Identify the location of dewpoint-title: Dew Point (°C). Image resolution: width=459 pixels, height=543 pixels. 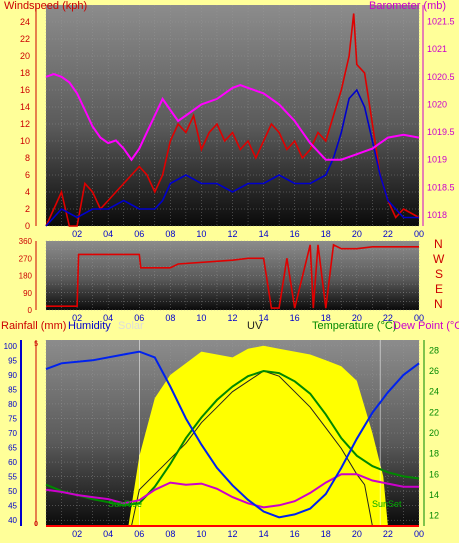
(426, 326).